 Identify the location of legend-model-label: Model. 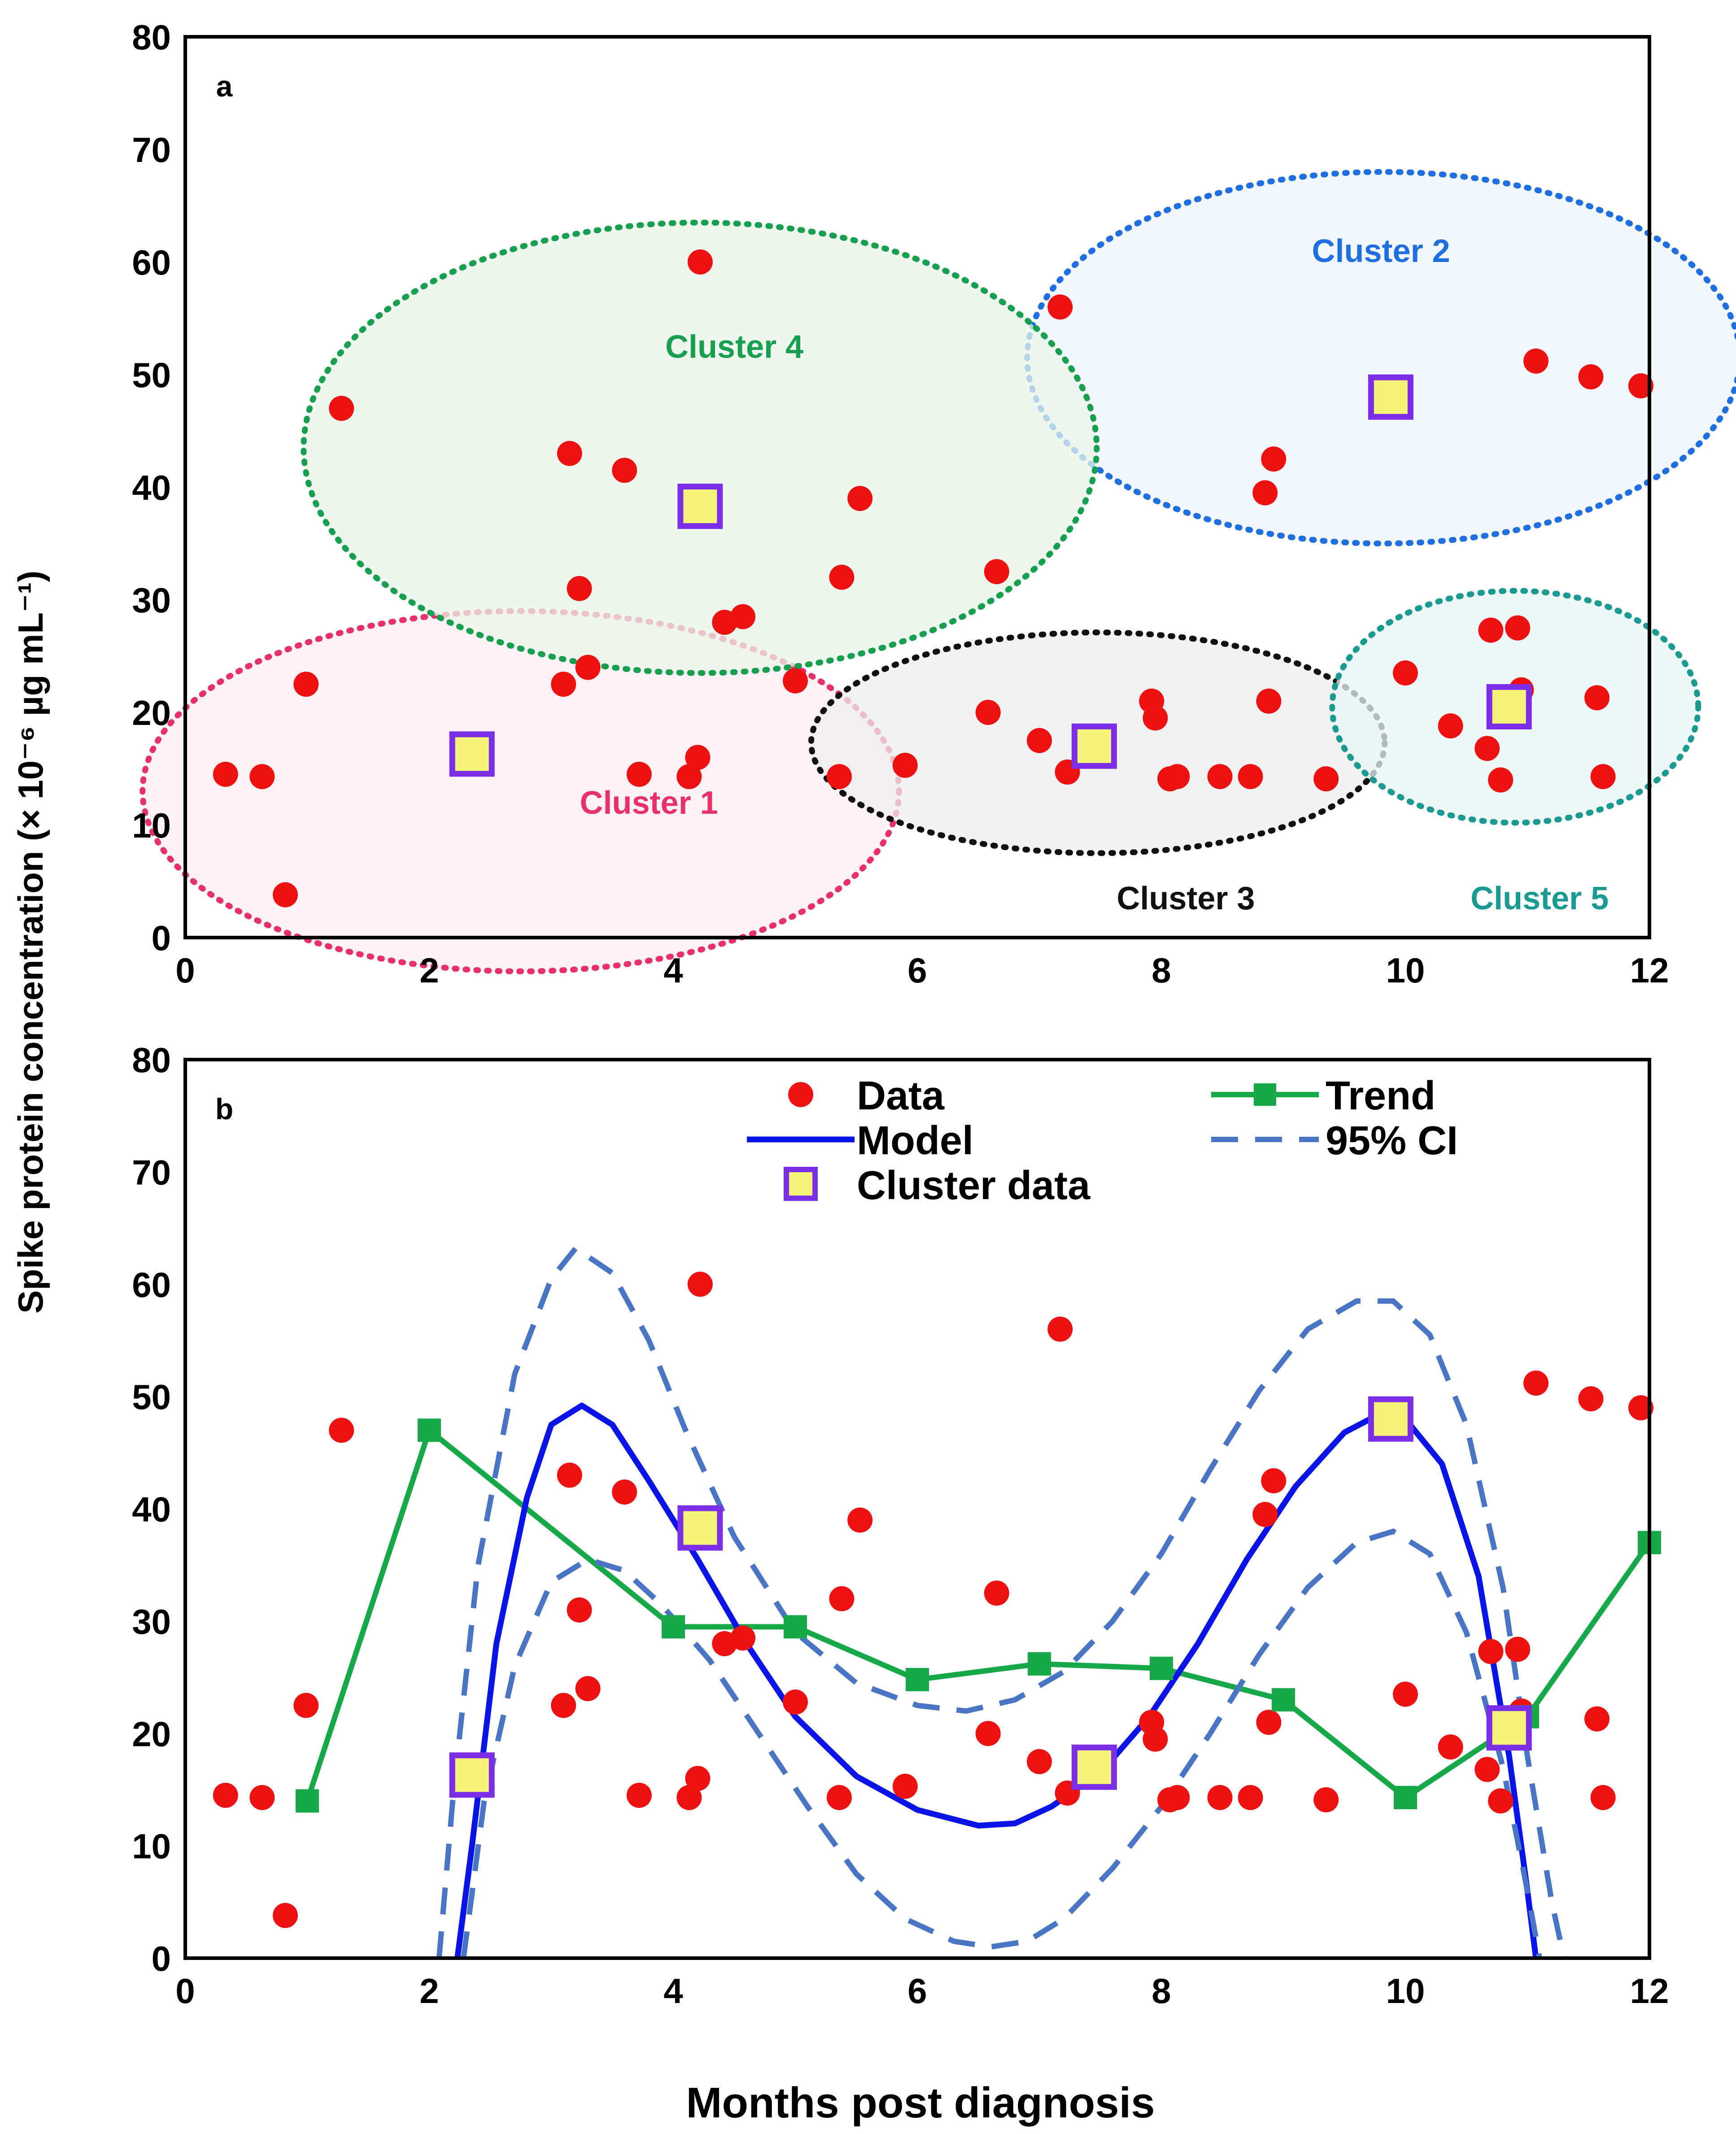
(915, 1141).